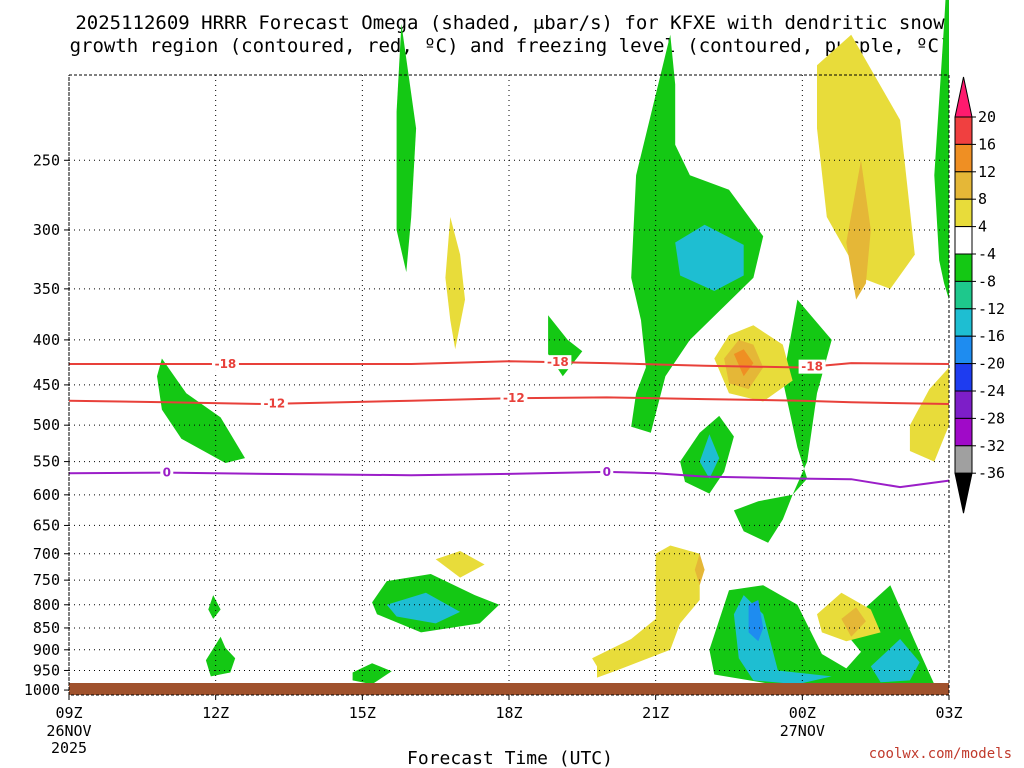  Describe the element at coordinates (963, 97) in the screenshot. I see `colorbar-top-arrow` at that location.